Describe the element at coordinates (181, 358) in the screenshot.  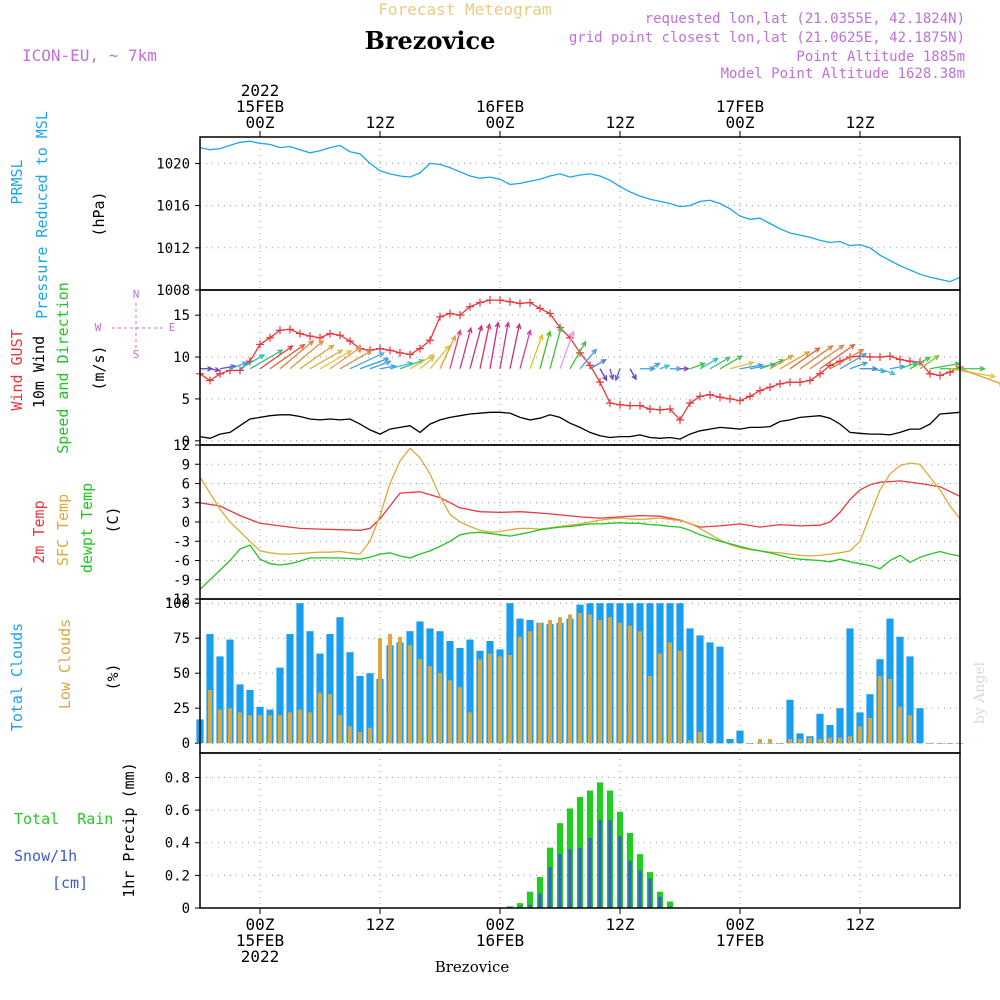
I see `y-tick-label: 10` at that location.